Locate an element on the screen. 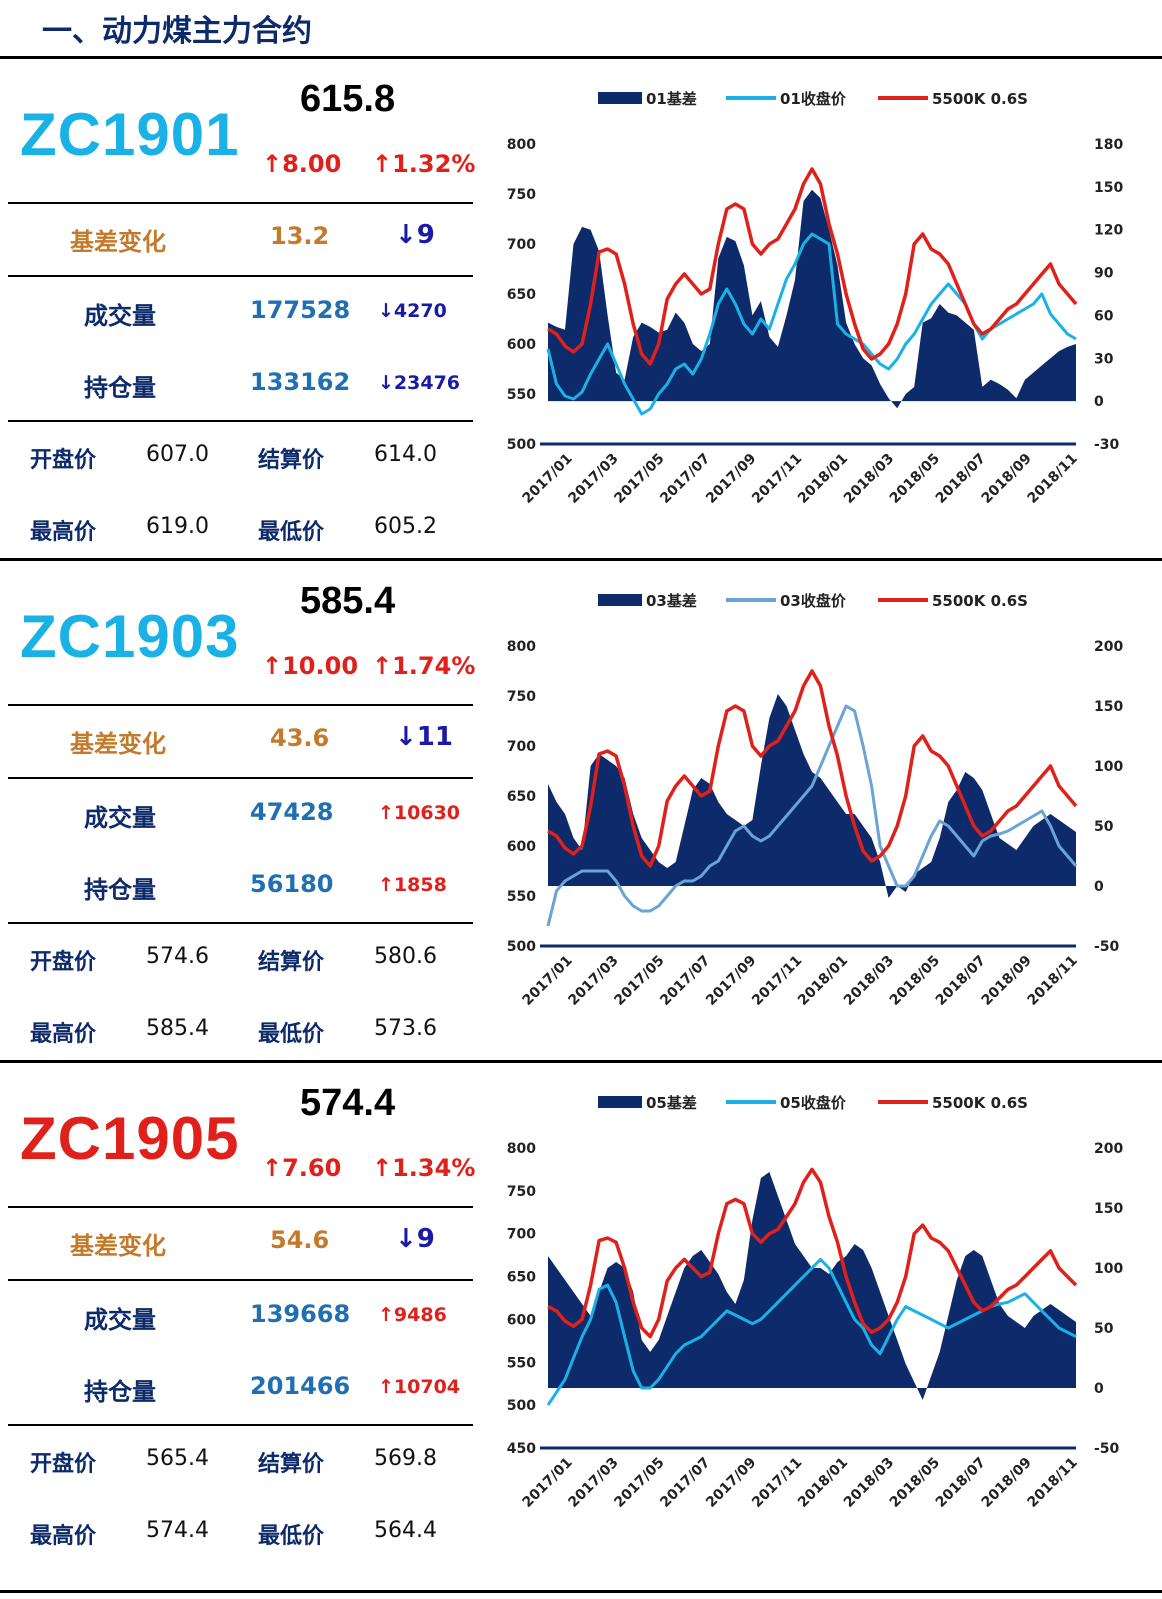 This screenshot has height=1599, width=1162. contract-code: ZC1901 is located at coordinates (130, 134).